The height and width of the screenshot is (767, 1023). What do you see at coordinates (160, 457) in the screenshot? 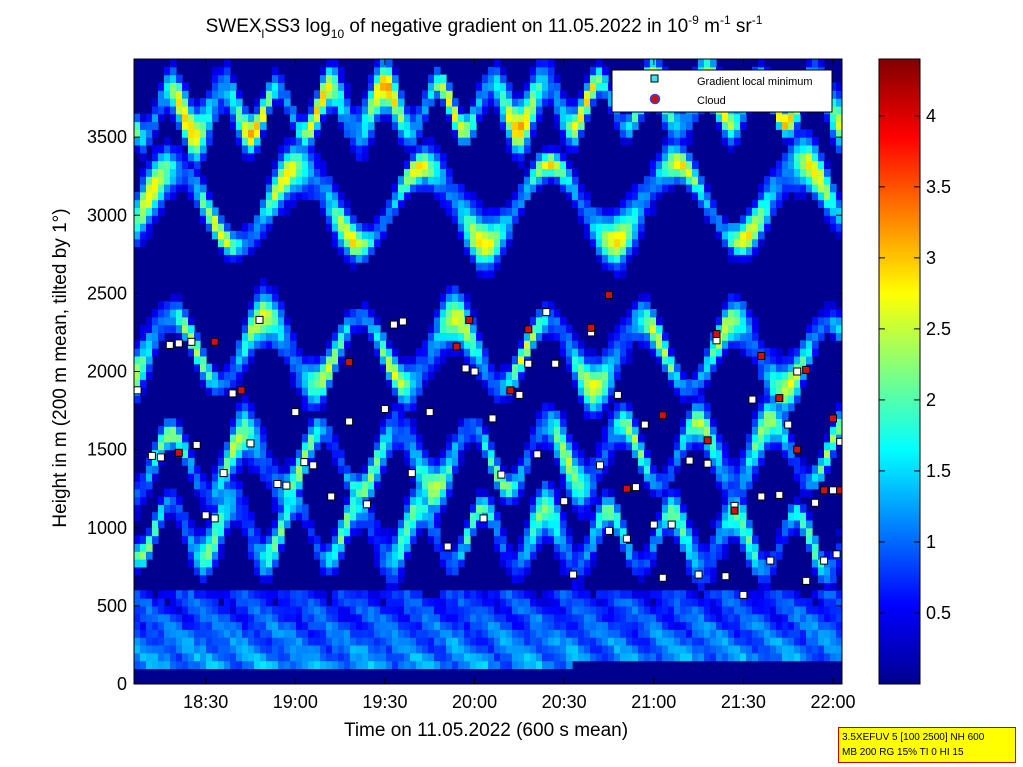
I see `gradient-minimum-marker` at bounding box center [160, 457].